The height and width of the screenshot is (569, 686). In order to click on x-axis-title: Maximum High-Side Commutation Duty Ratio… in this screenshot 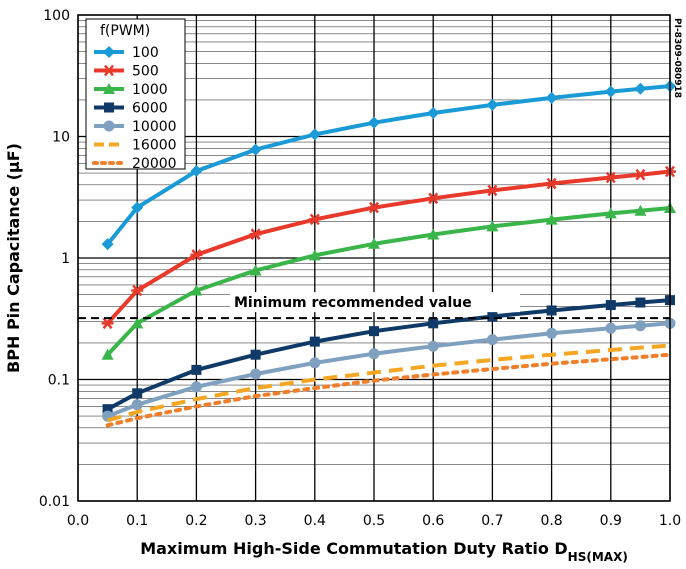, I will do `click(384, 551)`.